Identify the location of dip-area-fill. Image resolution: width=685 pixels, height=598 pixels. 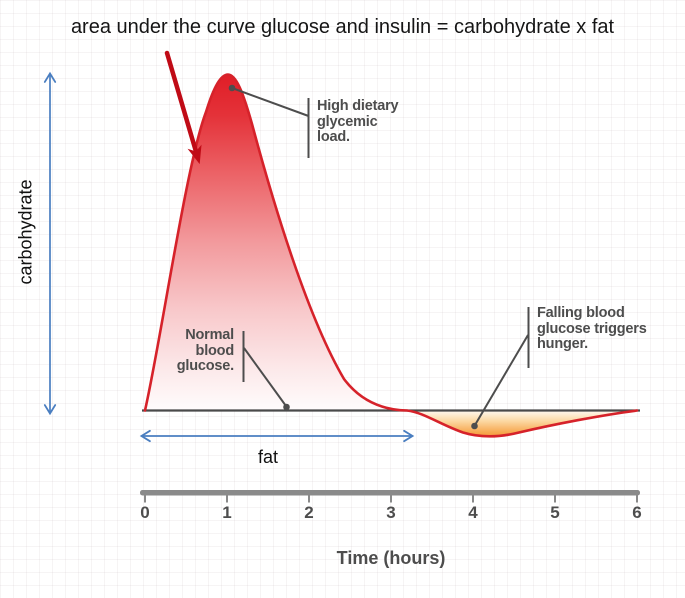
(522, 423).